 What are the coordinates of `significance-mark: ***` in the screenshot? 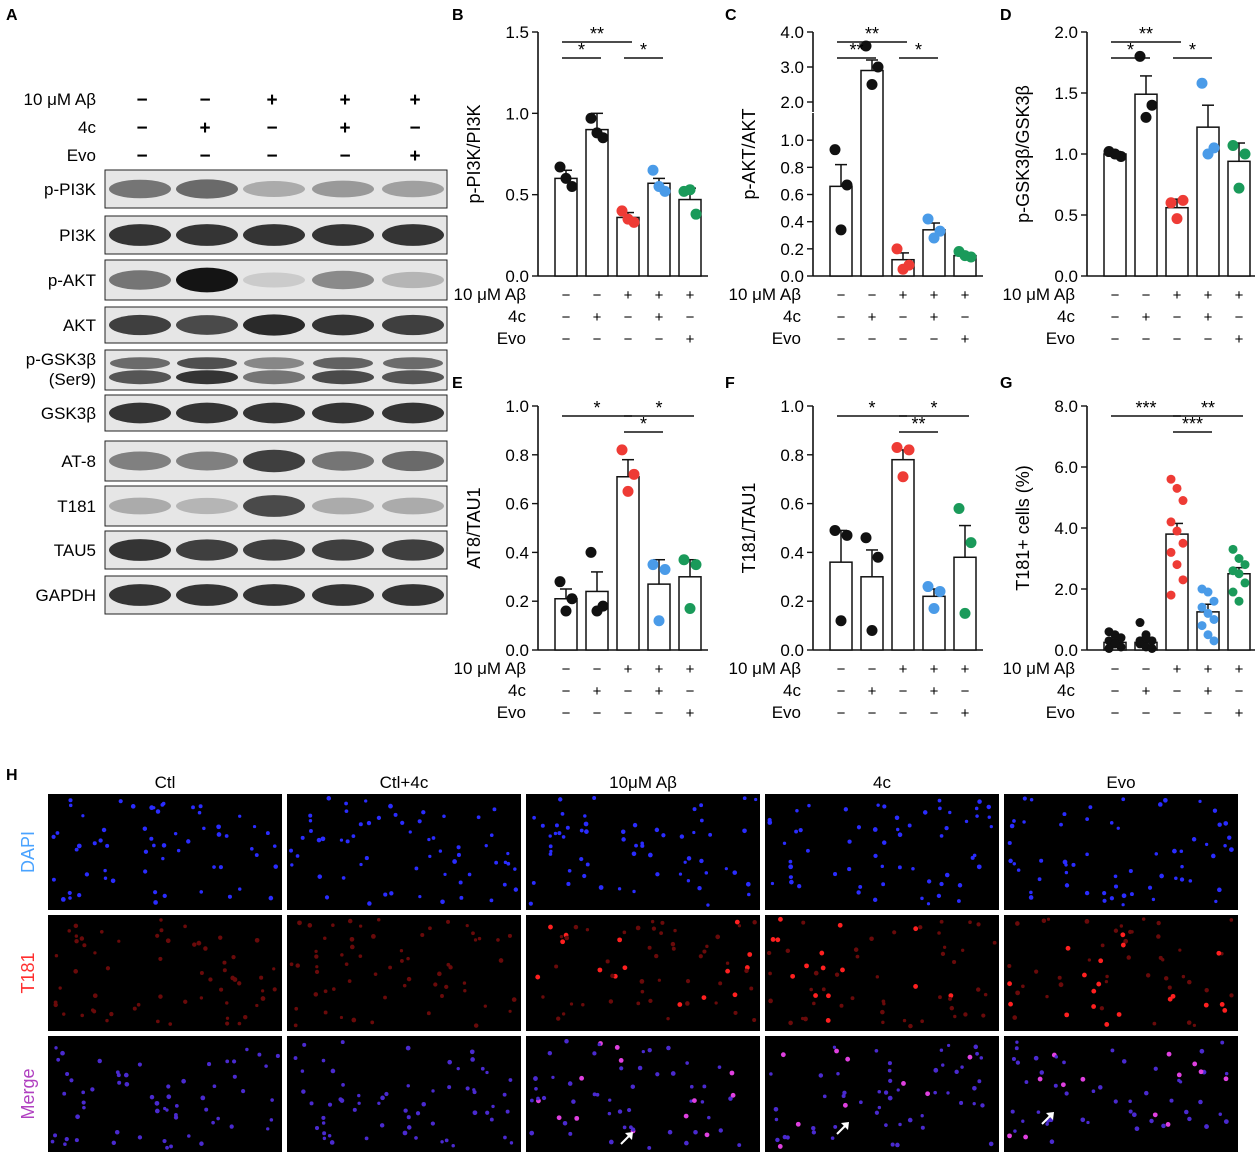 It's located at (1192, 424).